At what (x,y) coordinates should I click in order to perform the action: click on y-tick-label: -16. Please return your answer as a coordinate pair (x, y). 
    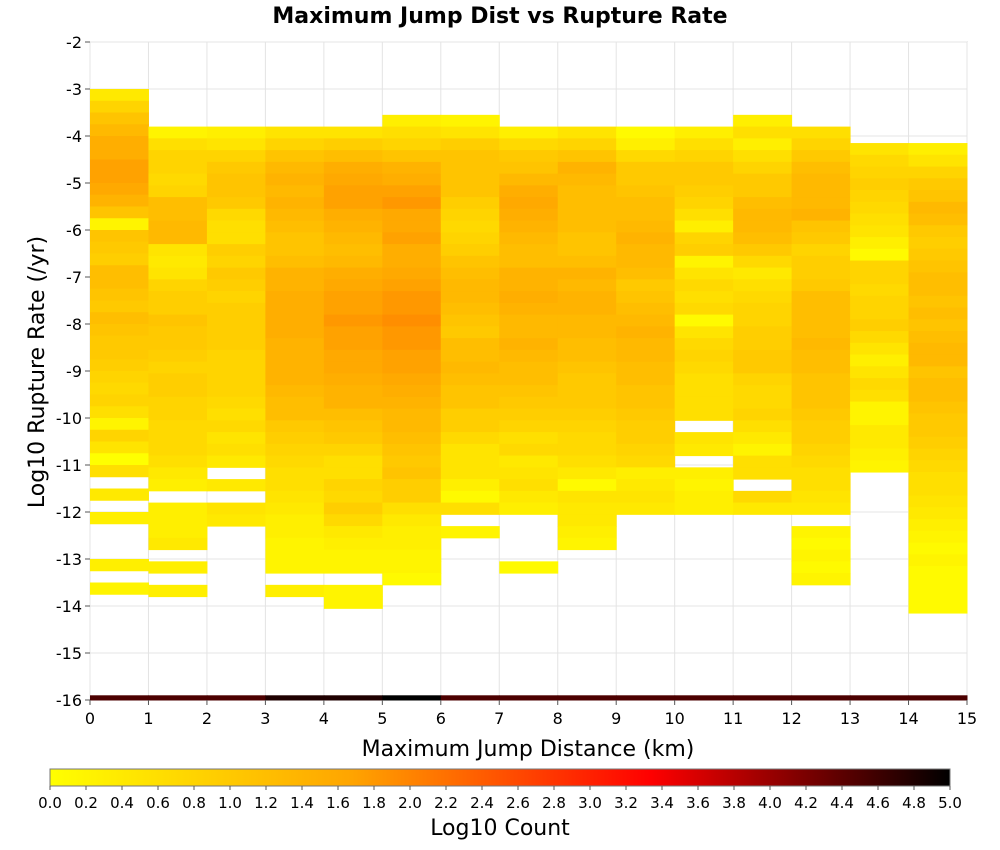
    Looking at the image, I should click on (69, 700).